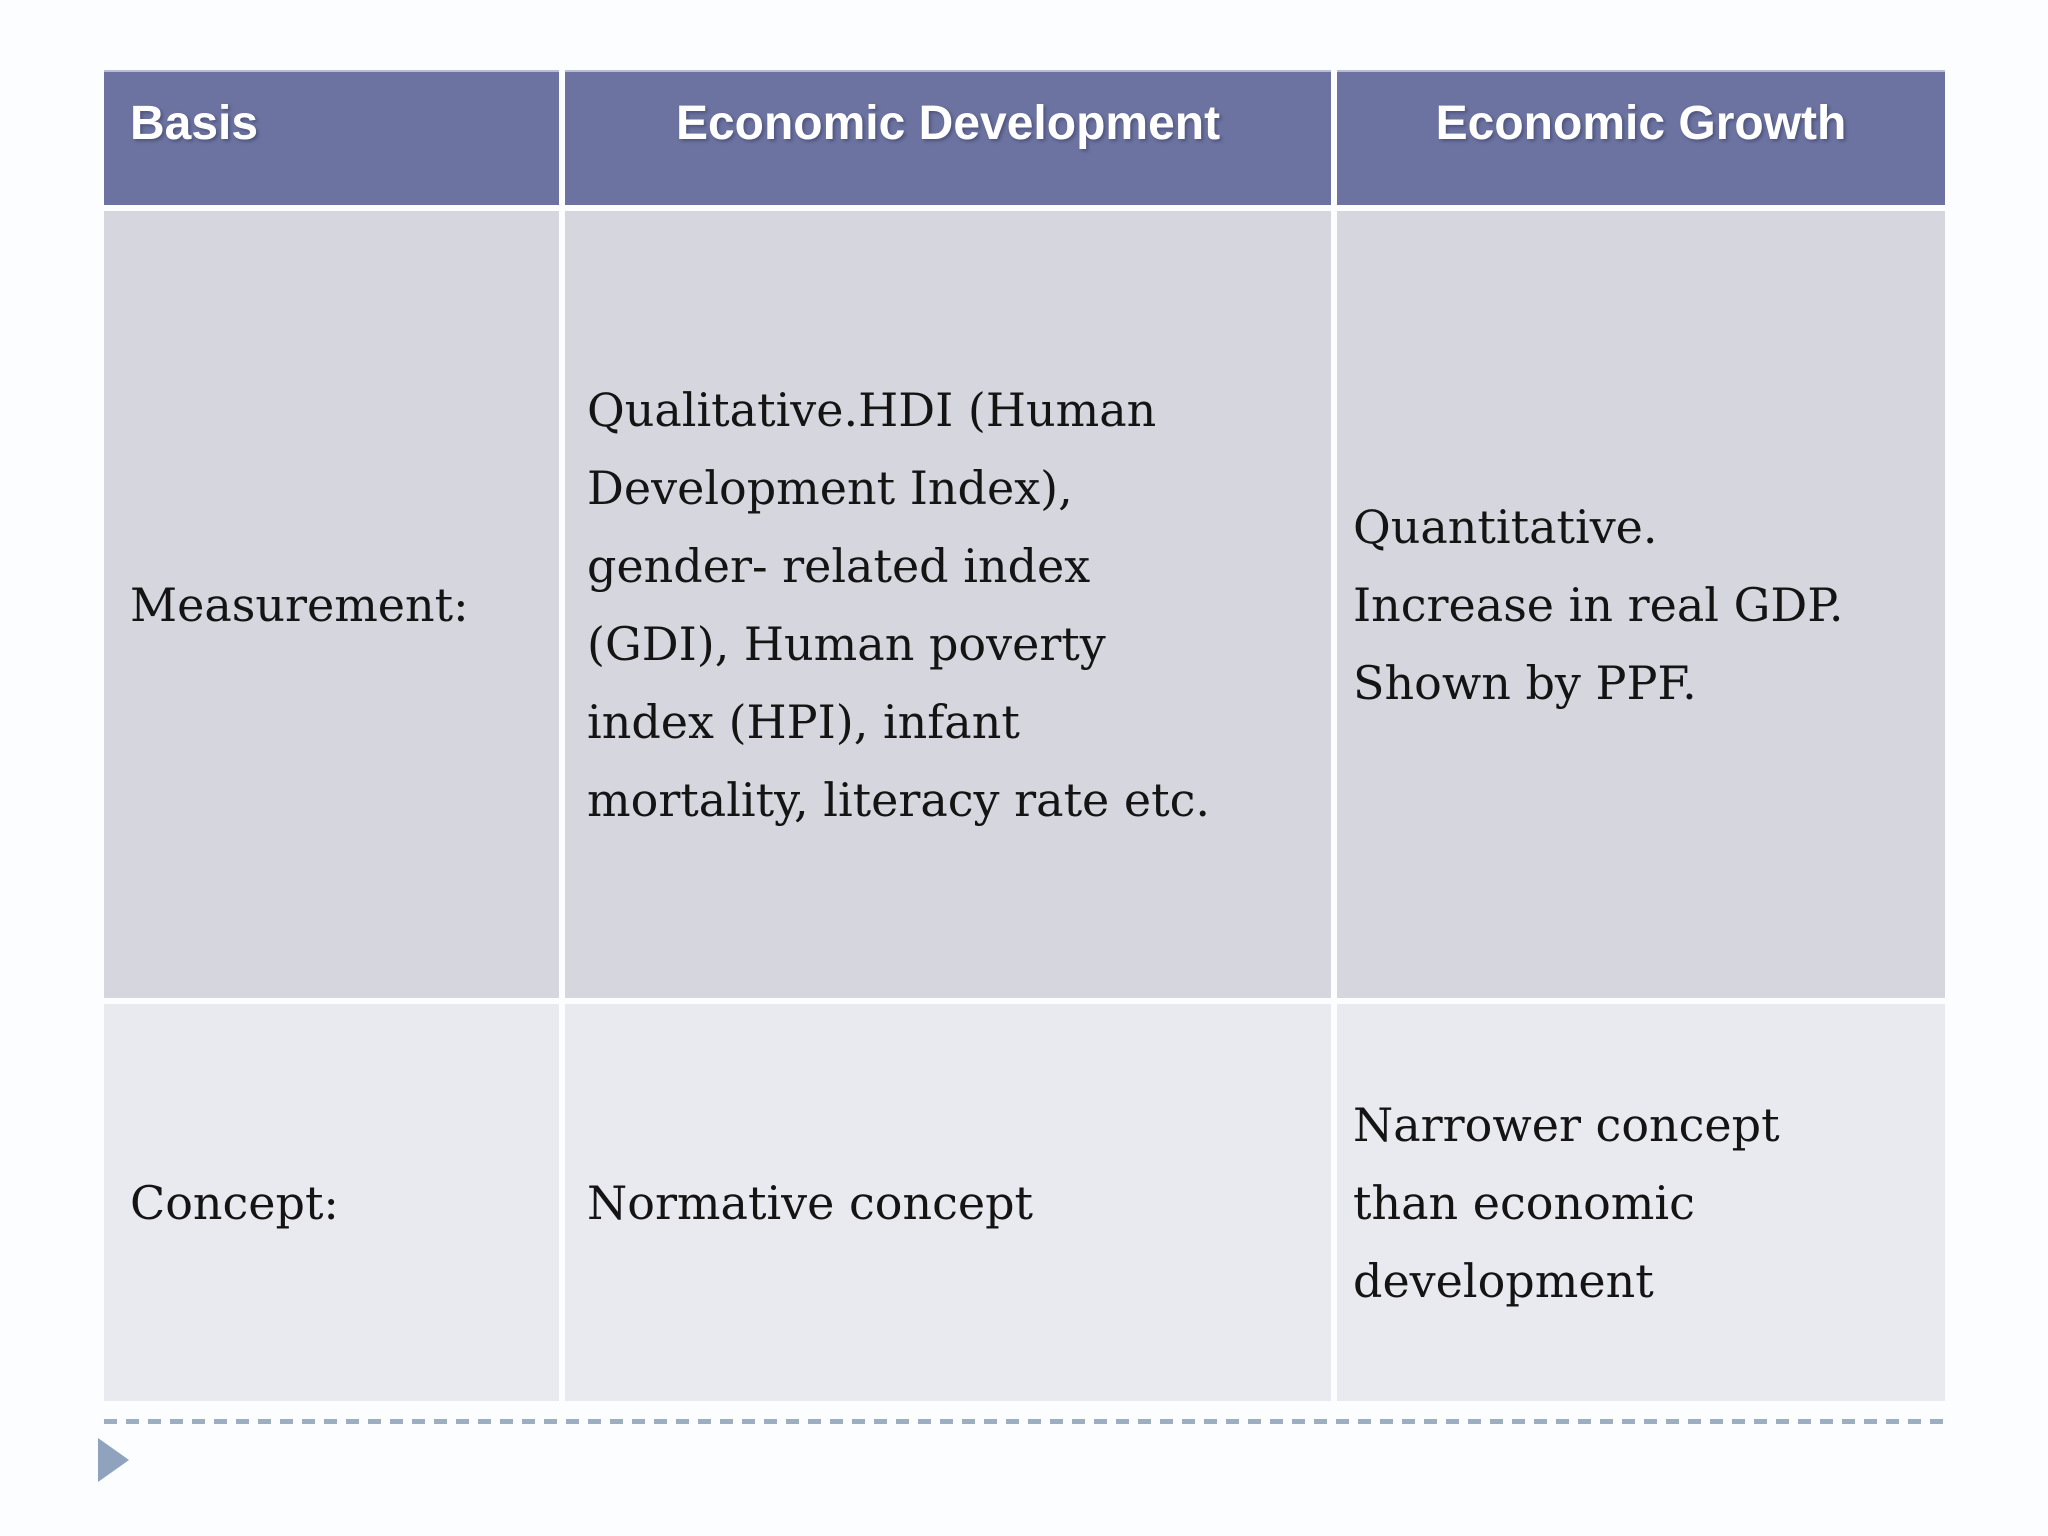  What do you see at coordinates (113, 1460) in the screenshot?
I see `play-triangle-icon` at bounding box center [113, 1460].